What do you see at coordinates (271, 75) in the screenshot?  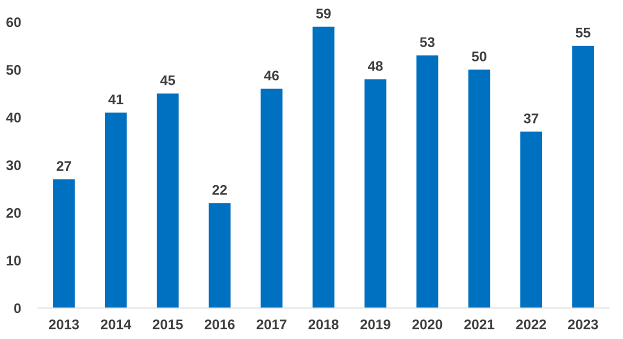 I see `data-label: 46` at bounding box center [271, 75].